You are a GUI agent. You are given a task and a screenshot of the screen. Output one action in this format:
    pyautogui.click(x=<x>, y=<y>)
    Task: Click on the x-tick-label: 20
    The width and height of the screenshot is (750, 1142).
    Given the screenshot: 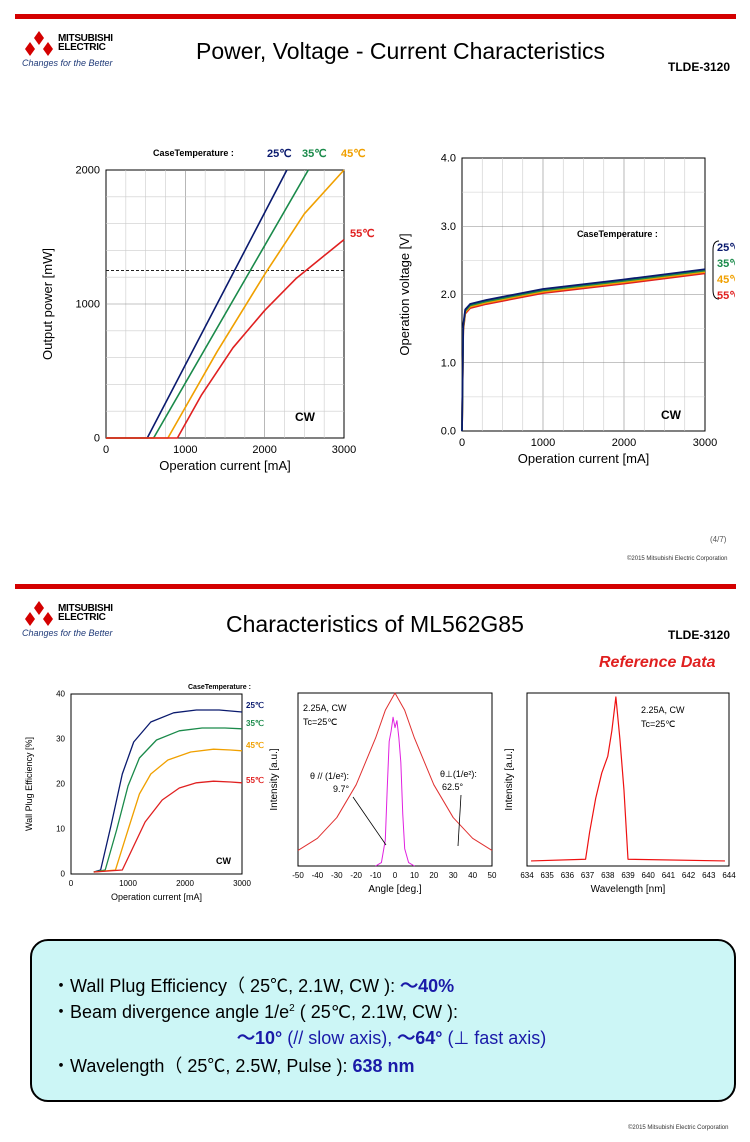 What is the action you would take?
    pyautogui.click(x=433, y=875)
    